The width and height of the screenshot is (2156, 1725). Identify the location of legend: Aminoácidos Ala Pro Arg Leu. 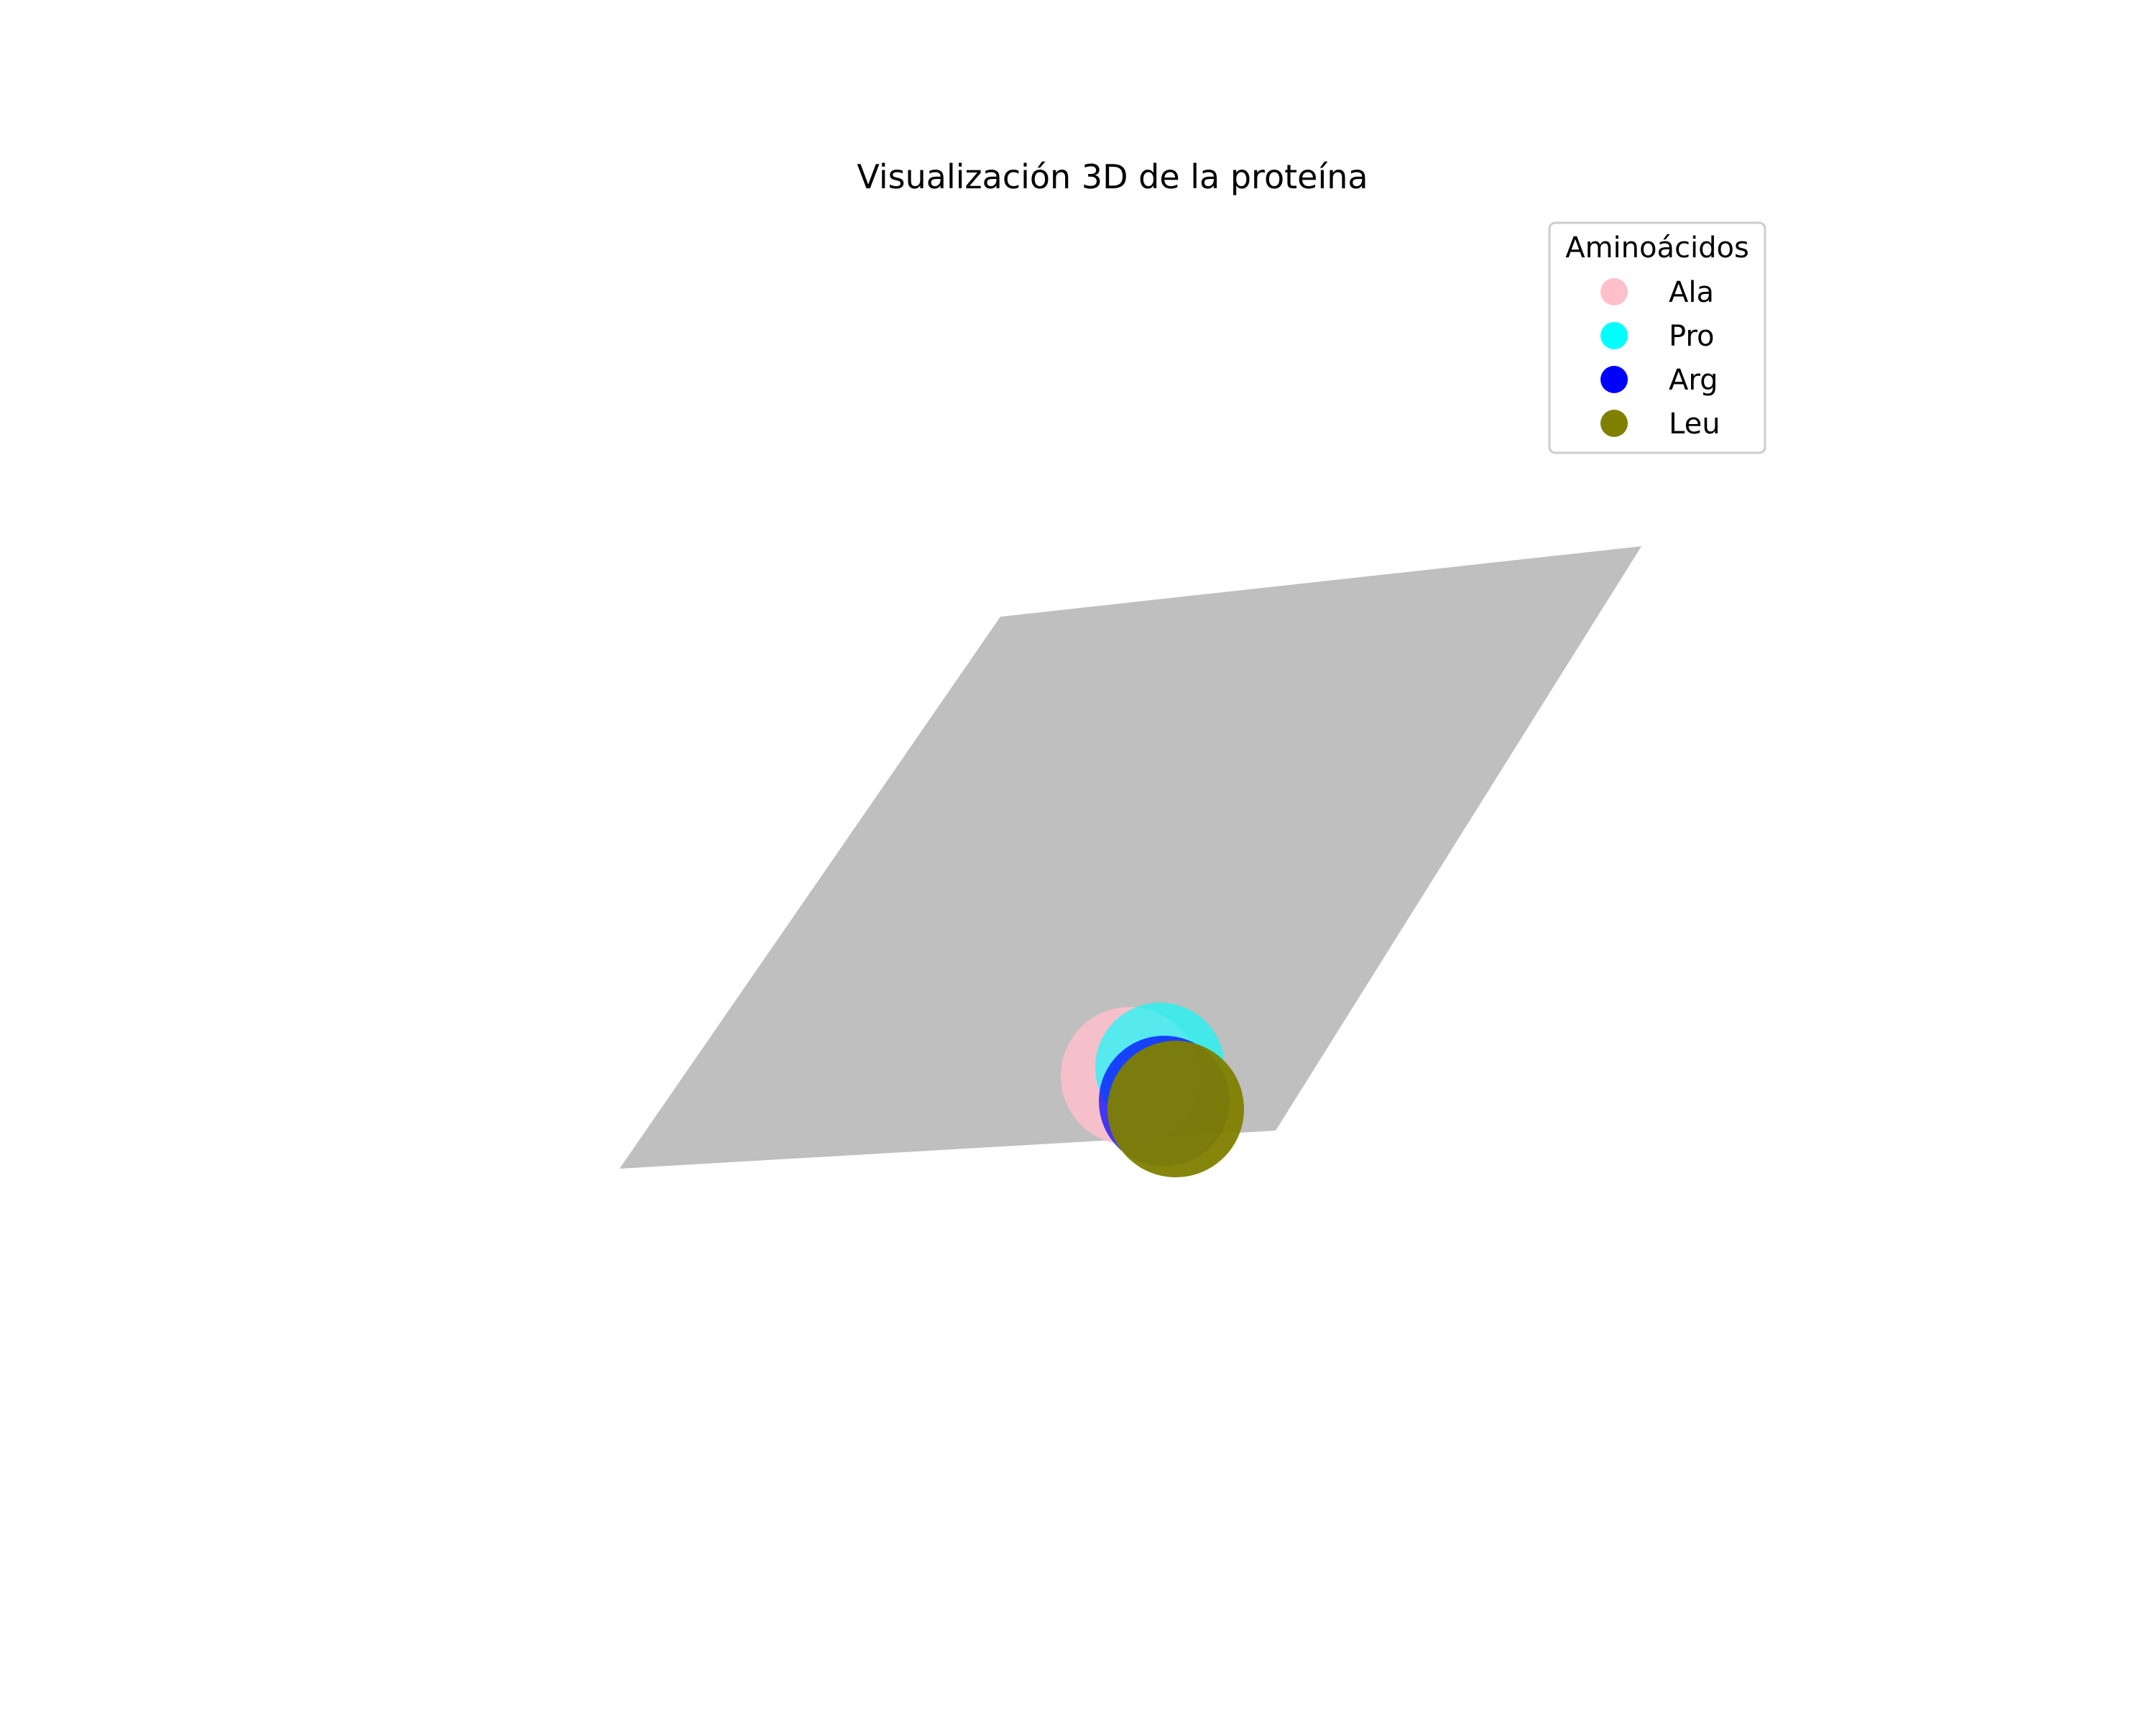
(1657, 337).